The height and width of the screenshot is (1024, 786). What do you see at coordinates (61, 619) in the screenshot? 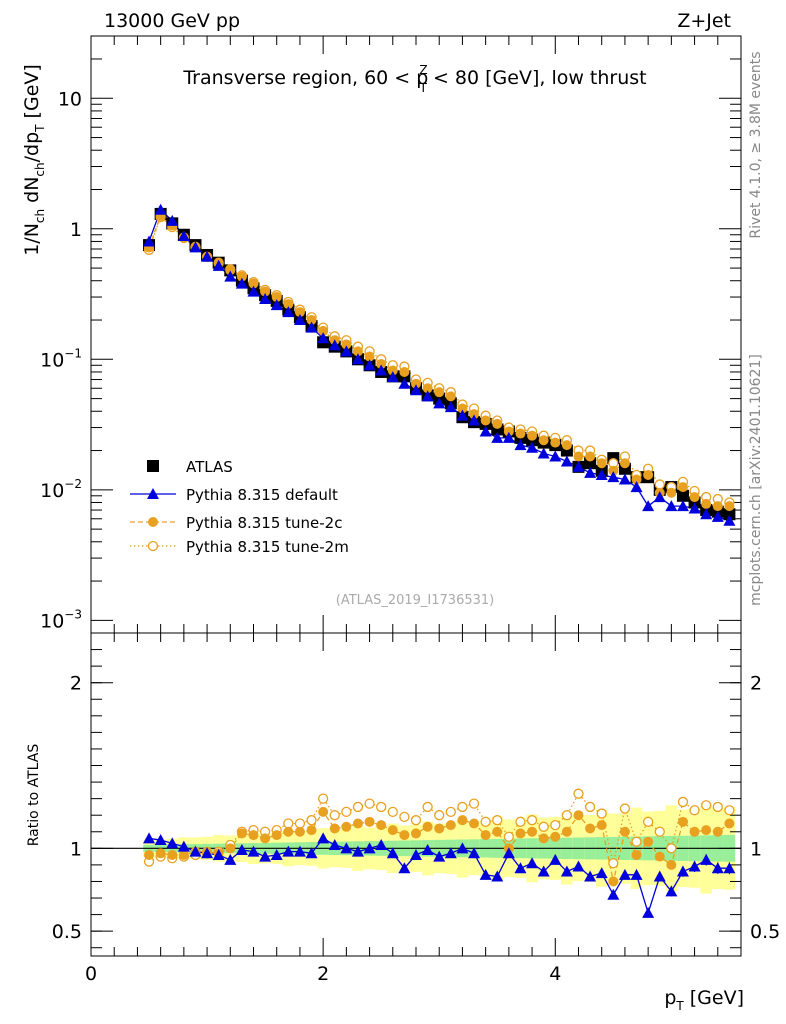
I see `main-y-tick-label: 10⁻³` at bounding box center [61, 619].